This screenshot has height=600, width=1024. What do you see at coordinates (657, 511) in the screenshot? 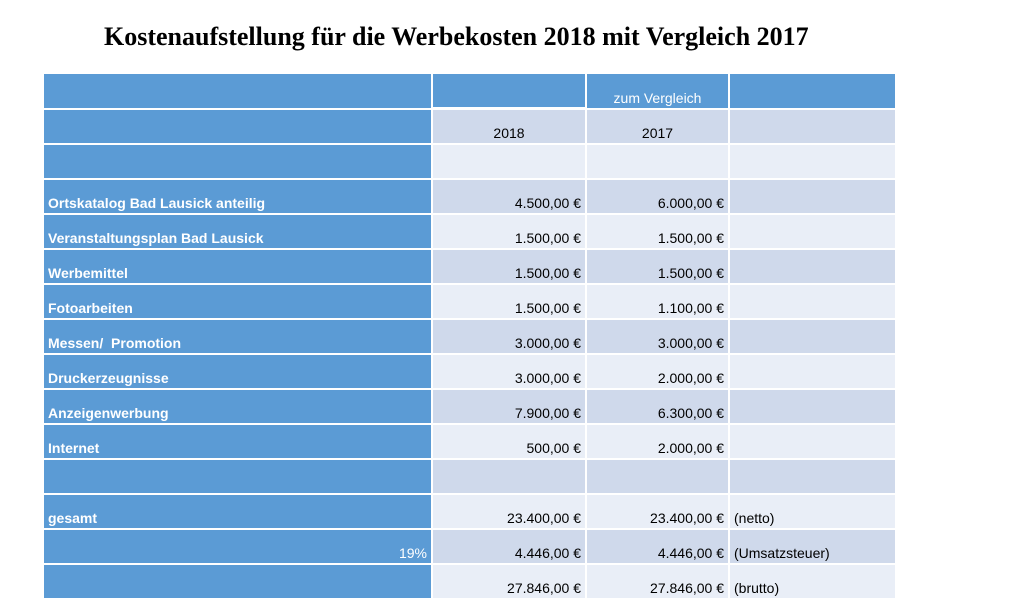
I see `total-net-2017: 23.400,00 €` at bounding box center [657, 511].